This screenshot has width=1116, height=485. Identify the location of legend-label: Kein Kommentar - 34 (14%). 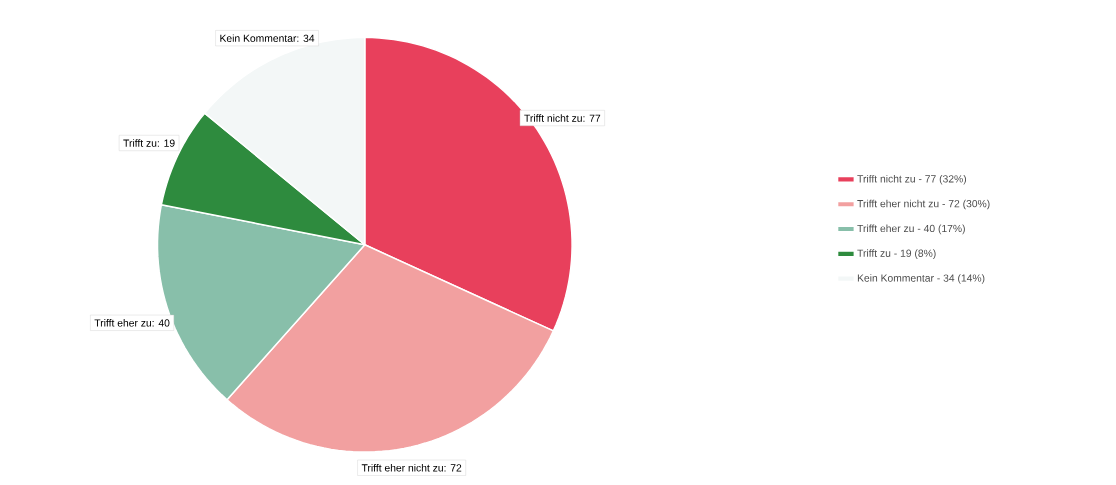
(921, 279).